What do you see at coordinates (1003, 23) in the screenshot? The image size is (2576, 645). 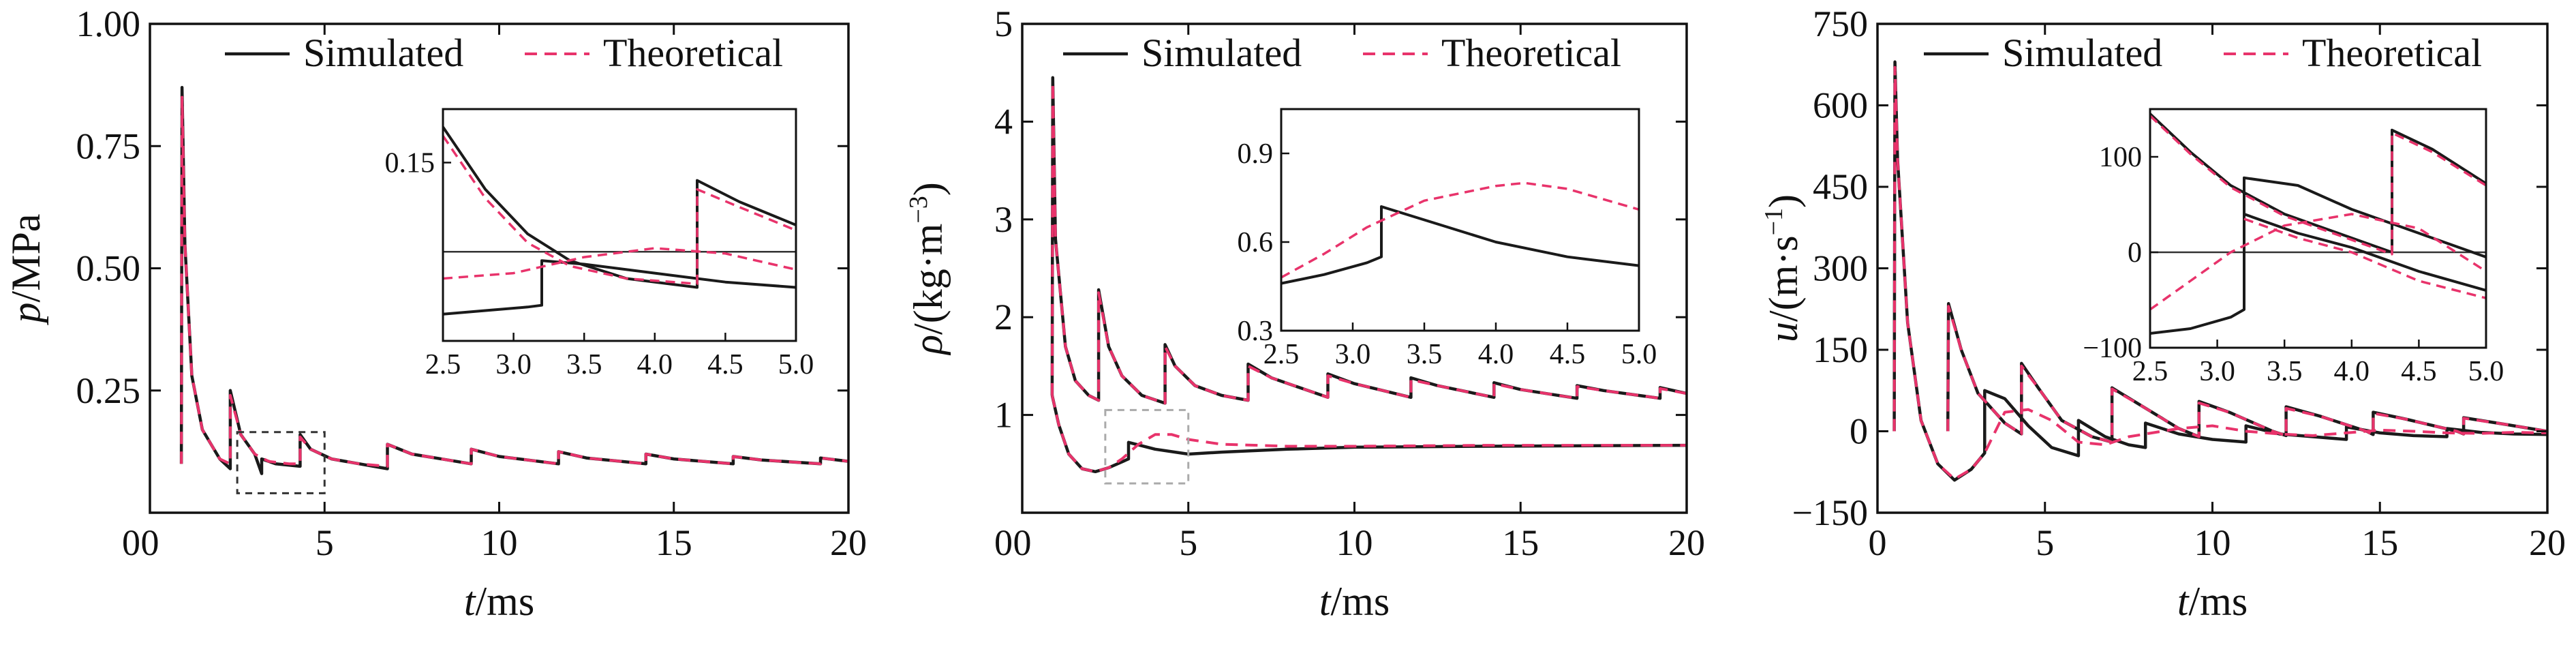 I see `y-tick-label: 5` at bounding box center [1003, 23].